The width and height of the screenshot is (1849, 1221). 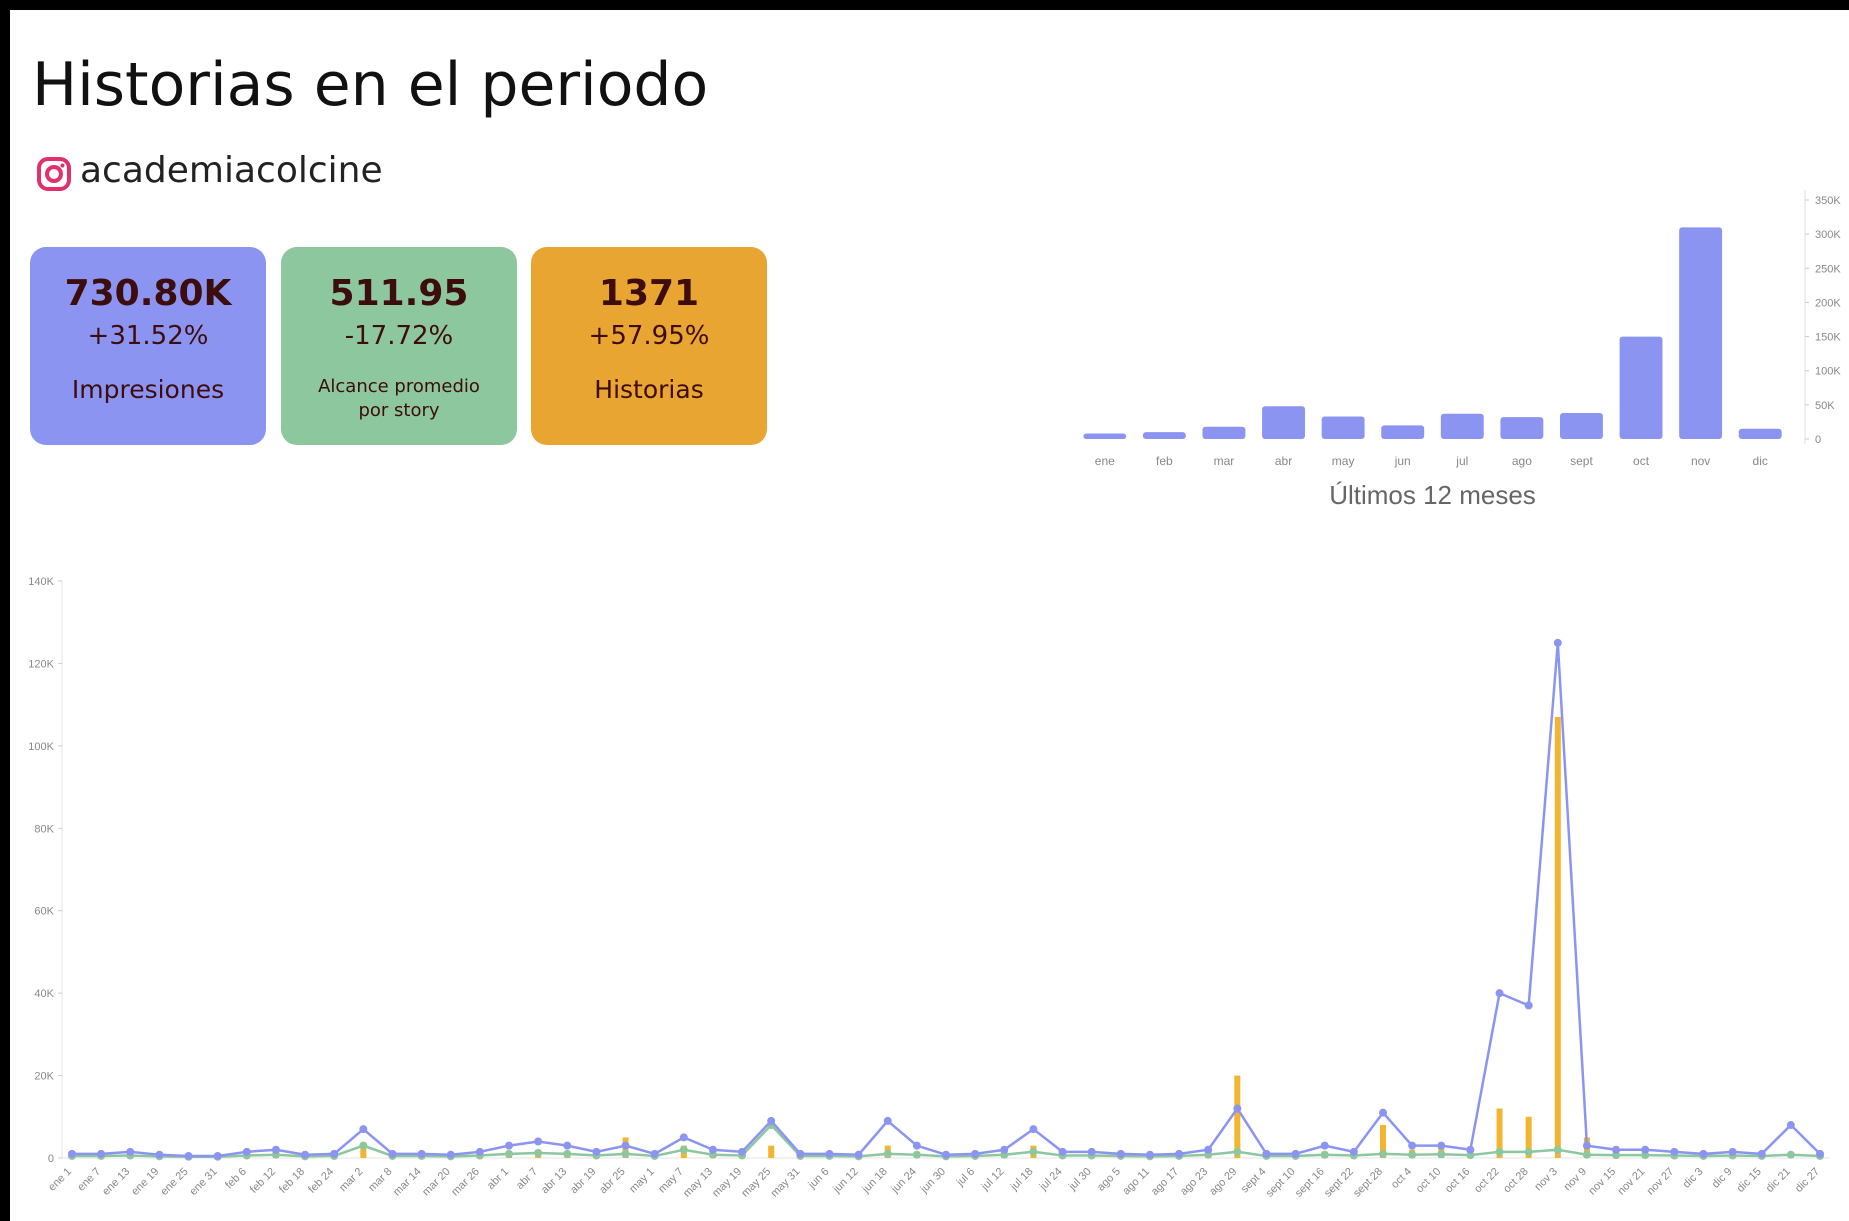 I want to click on x-tick-label: jun 12, so click(x=845, y=1181).